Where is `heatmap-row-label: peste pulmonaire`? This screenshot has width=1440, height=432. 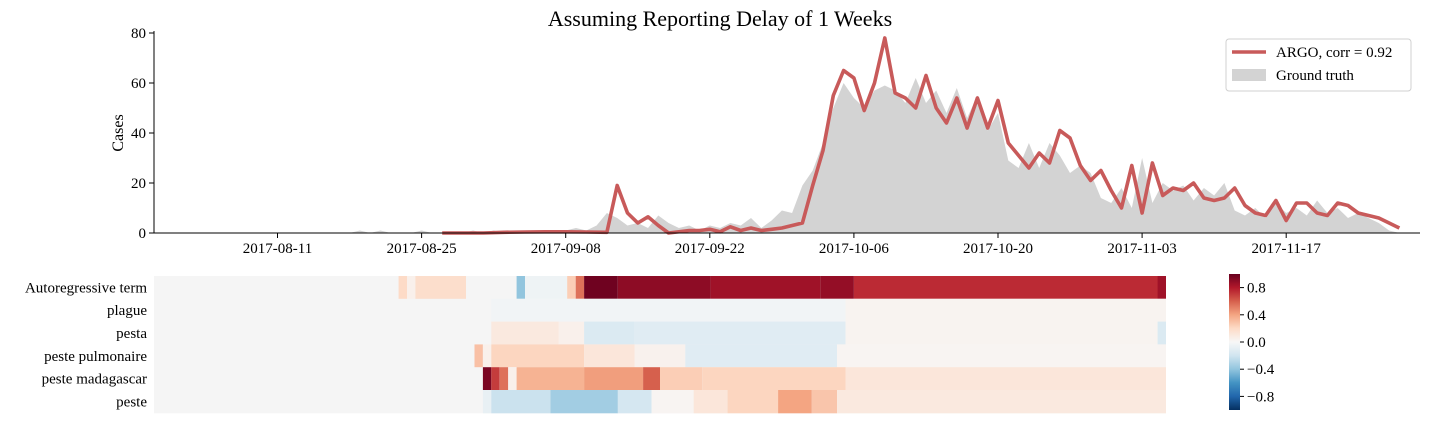
heatmap-row-label: peste pulmonaire is located at coordinates (95, 357).